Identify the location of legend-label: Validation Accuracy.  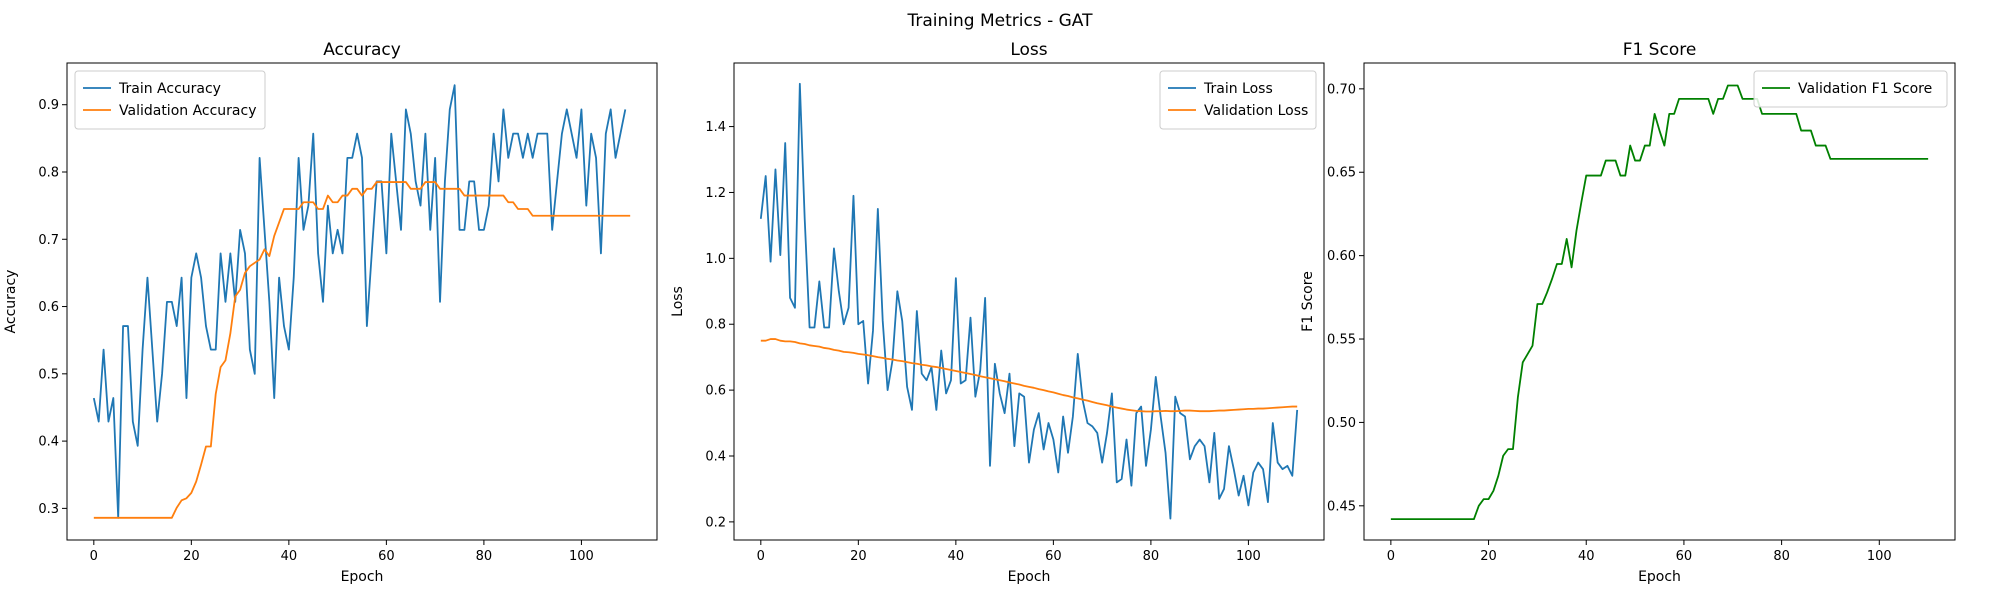
(188, 111).